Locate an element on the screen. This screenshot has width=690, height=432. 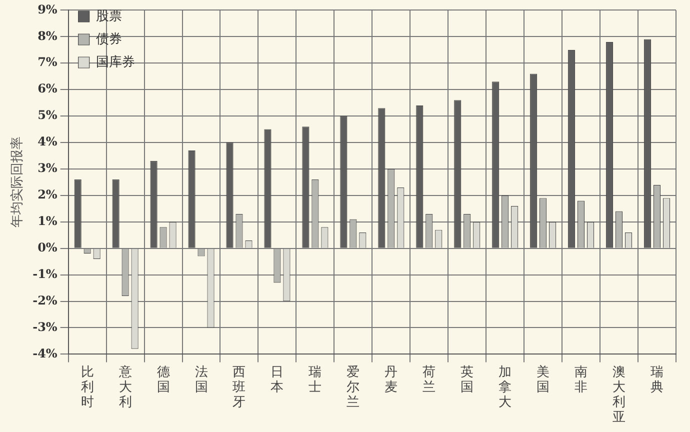
y-tick-label: 1% is located at coordinates (48, 221).